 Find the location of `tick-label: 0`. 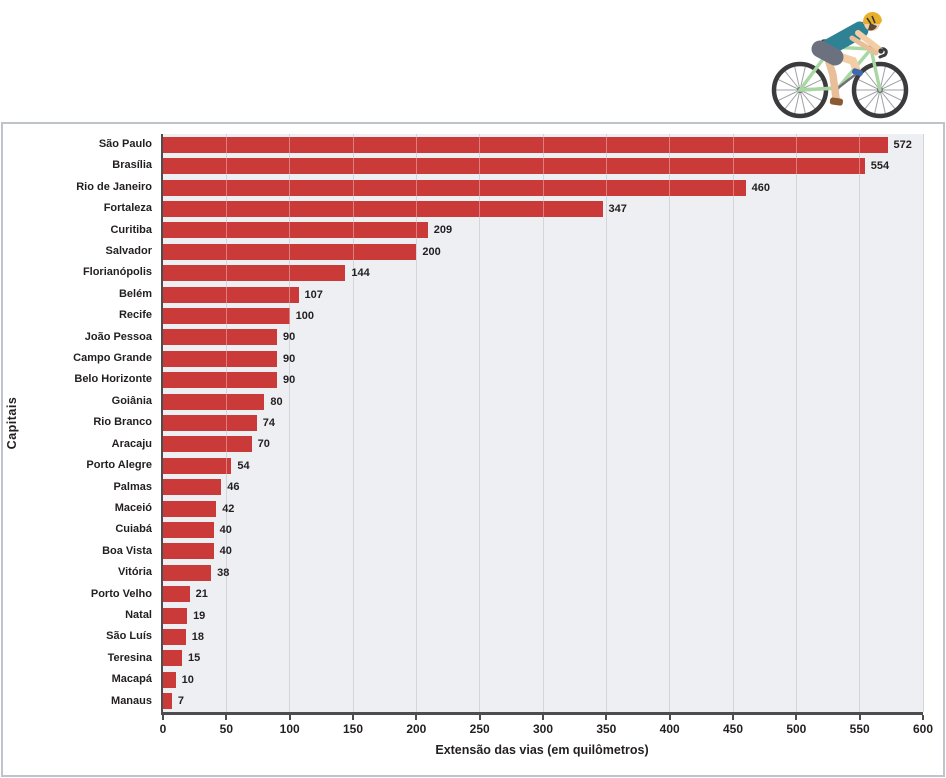

tick-label: 0 is located at coordinates (163, 729).